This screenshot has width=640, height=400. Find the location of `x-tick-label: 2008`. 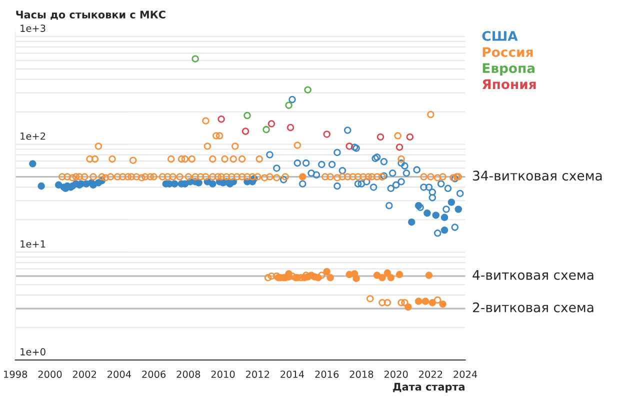

x-tick-label: 2008 is located at coordinates (188, 374).